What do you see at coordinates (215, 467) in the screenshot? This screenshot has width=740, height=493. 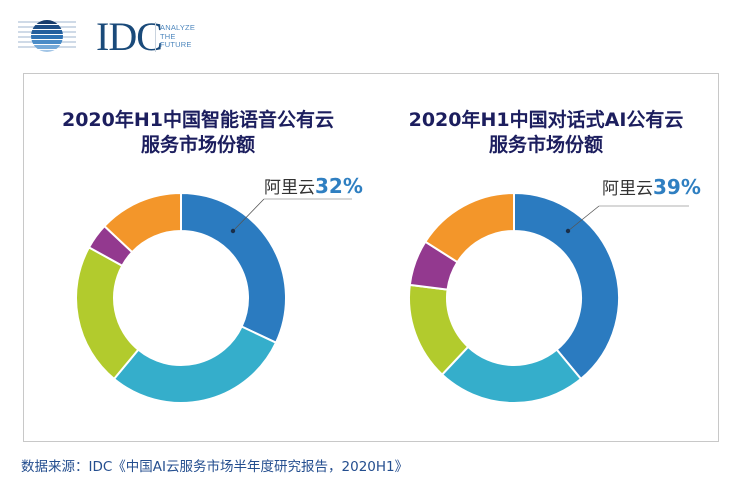 I see `data-source-note: 数据来源：IDC《中国AI云服务市场半年度研究报告，2020H1》` at bounding box center [215, 467].